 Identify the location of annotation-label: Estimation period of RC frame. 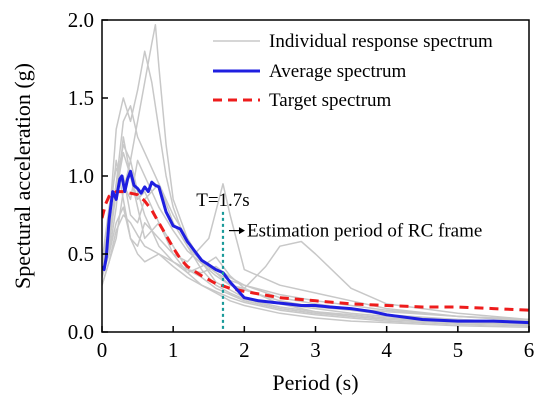
(364, 231).